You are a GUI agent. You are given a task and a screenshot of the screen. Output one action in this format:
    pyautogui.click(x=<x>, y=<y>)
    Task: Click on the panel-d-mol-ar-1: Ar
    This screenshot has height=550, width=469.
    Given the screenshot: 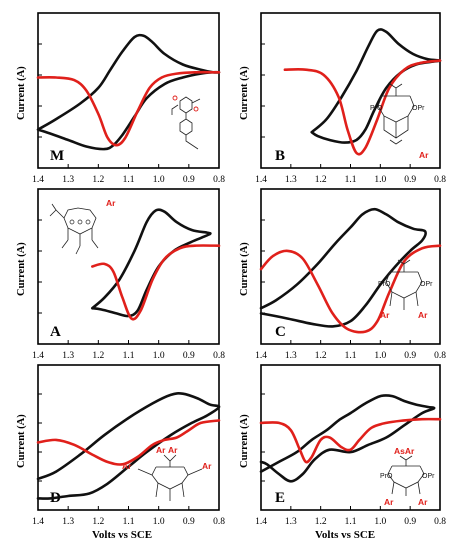 What is the action you would take?
    pyautogui.click(x=127, y=466)
    